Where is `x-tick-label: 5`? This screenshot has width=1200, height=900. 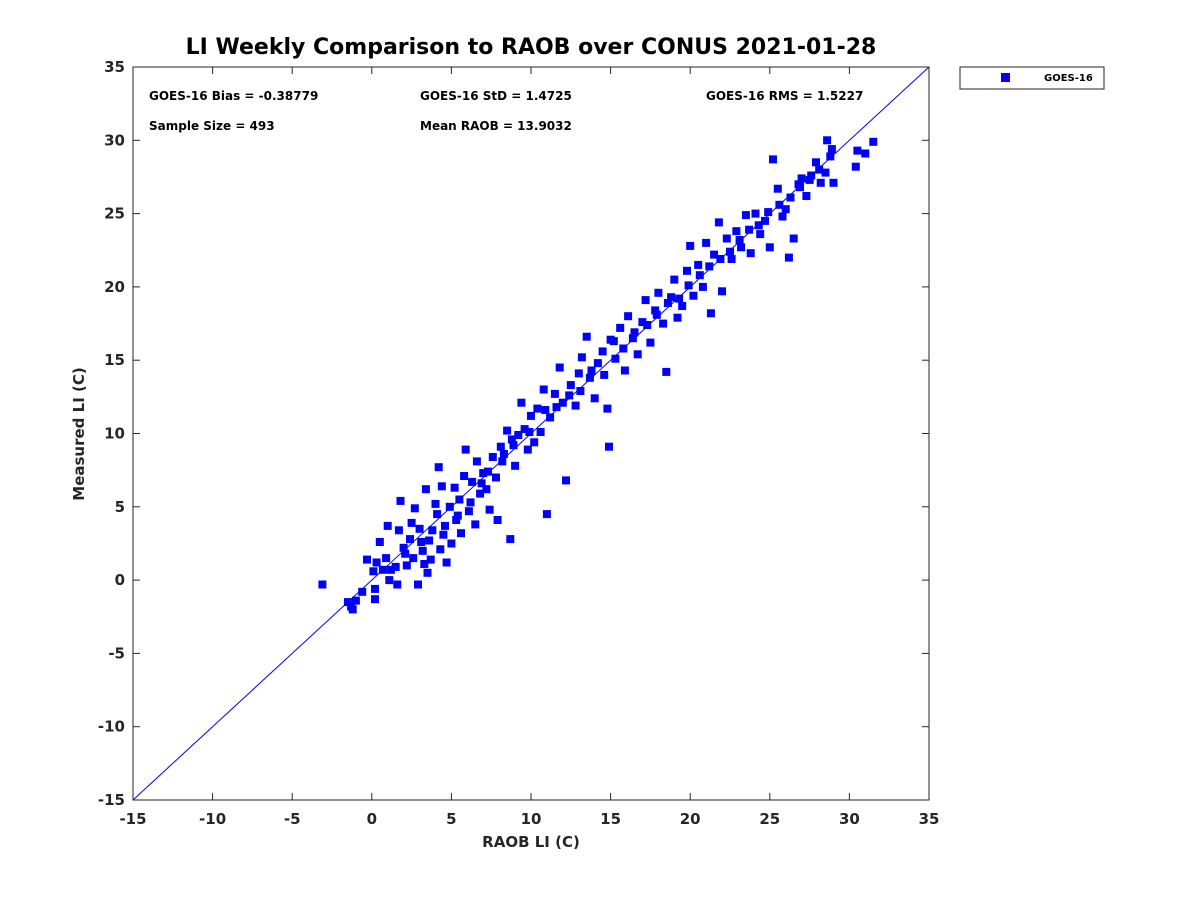 x-tick-label: 5 is located at coordinates (451, 819).